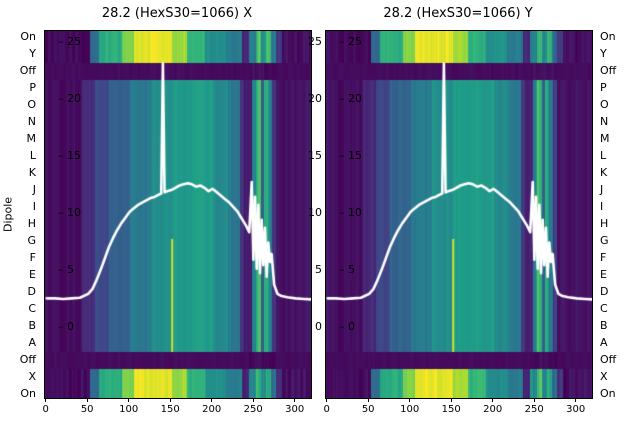 This screenshot has width=640, height=440. I want to click on x-axis-panel-y: 0 50 100 150 200 250 300, so click(458, 409).